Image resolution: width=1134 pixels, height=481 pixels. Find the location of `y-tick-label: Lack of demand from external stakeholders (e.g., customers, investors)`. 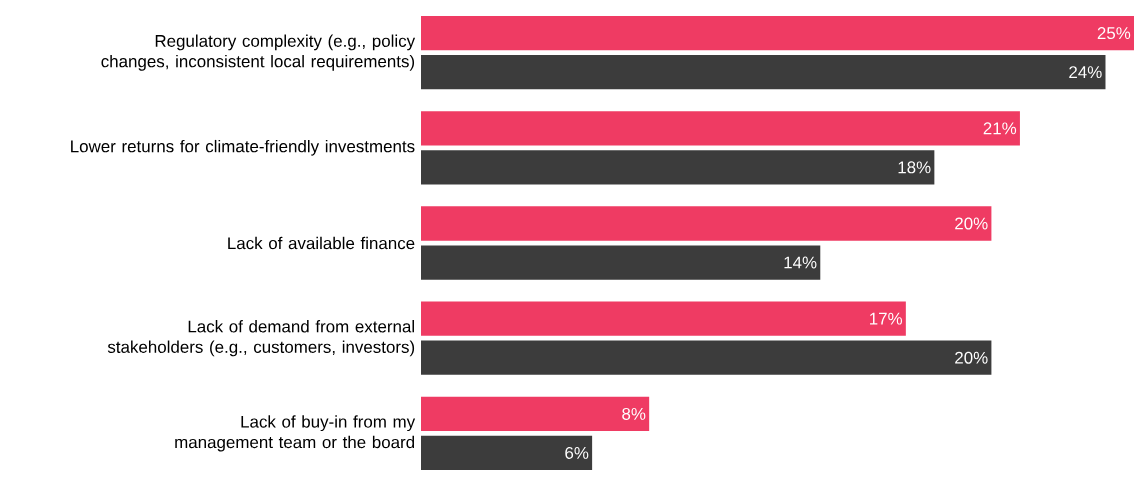

y-tick-label: Lack of demand from external stakeholders (e.g., customers, investors) is located at coordinates (261, 338).